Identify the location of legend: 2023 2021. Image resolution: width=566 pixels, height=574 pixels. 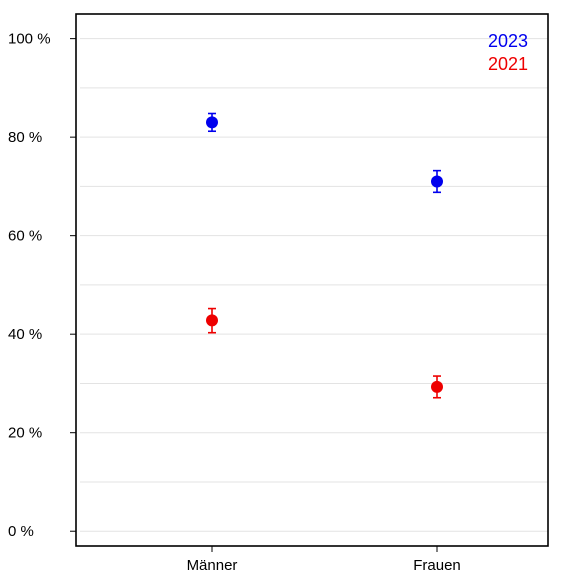
(508, 52).